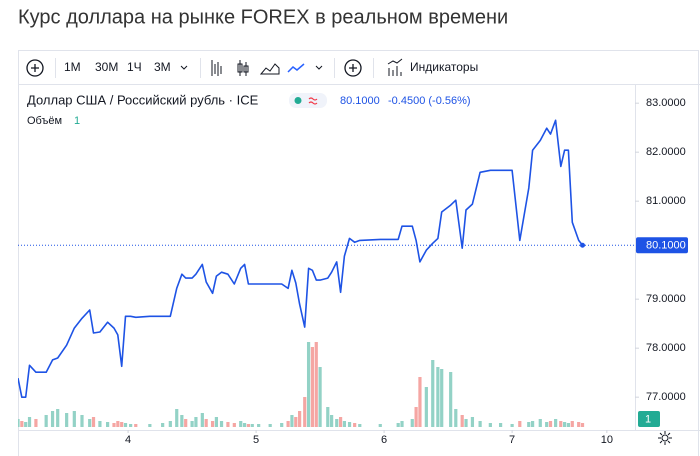 Image resolution: width=700 pixels, height=456 pixels. Describe the element at coordinates (666, 246) in the screenshot. I see `last-price-tag-label: 80.1000` at that location.